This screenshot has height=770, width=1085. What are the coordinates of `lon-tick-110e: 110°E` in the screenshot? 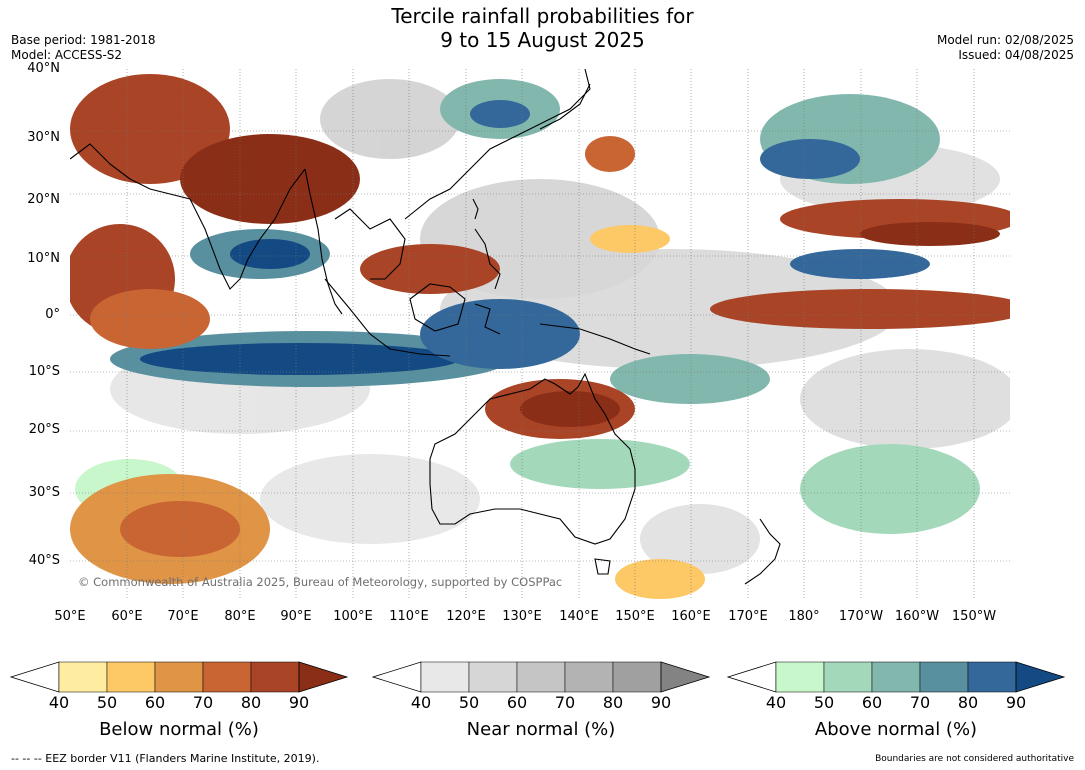 It's located at (409, 616).